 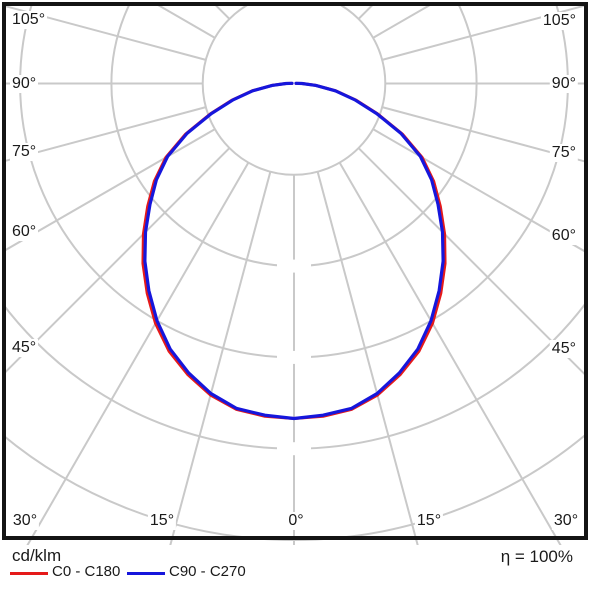 What do you see at coordinates (29, 573) in the screenshot?
I see `legend-line-red` at bounding box center [29, 573].